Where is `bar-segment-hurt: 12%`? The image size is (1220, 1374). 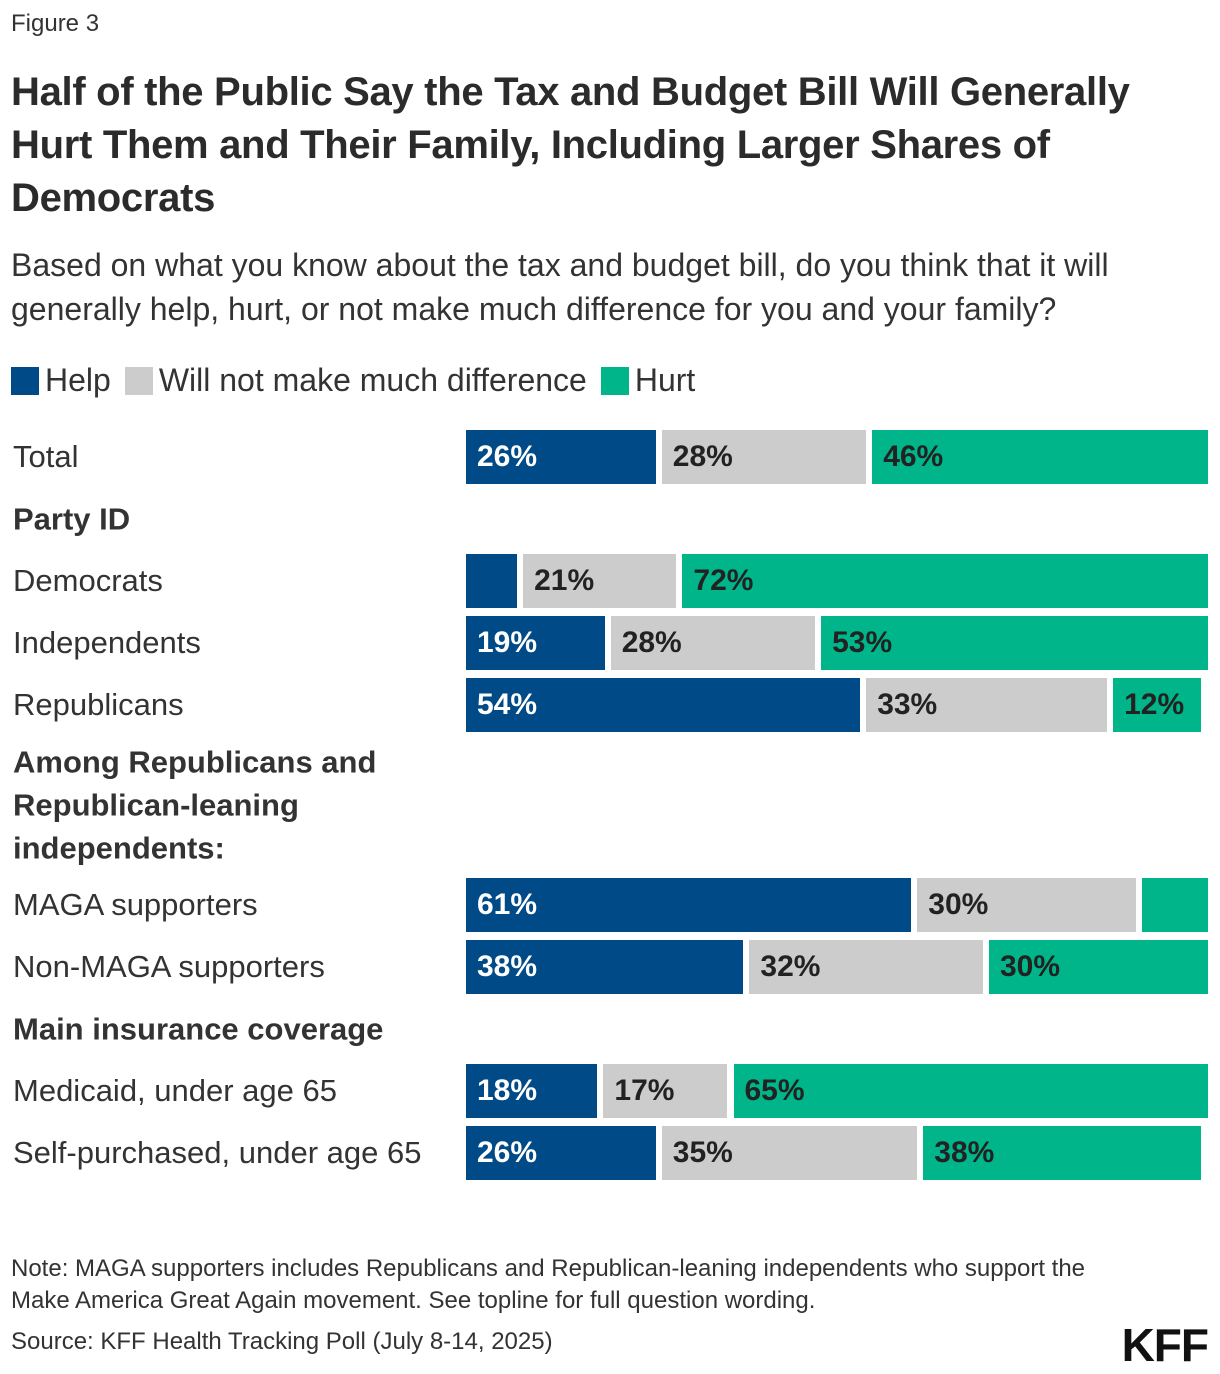 bar-segment-hurt: 12% is located at coordinates (1157, 705).